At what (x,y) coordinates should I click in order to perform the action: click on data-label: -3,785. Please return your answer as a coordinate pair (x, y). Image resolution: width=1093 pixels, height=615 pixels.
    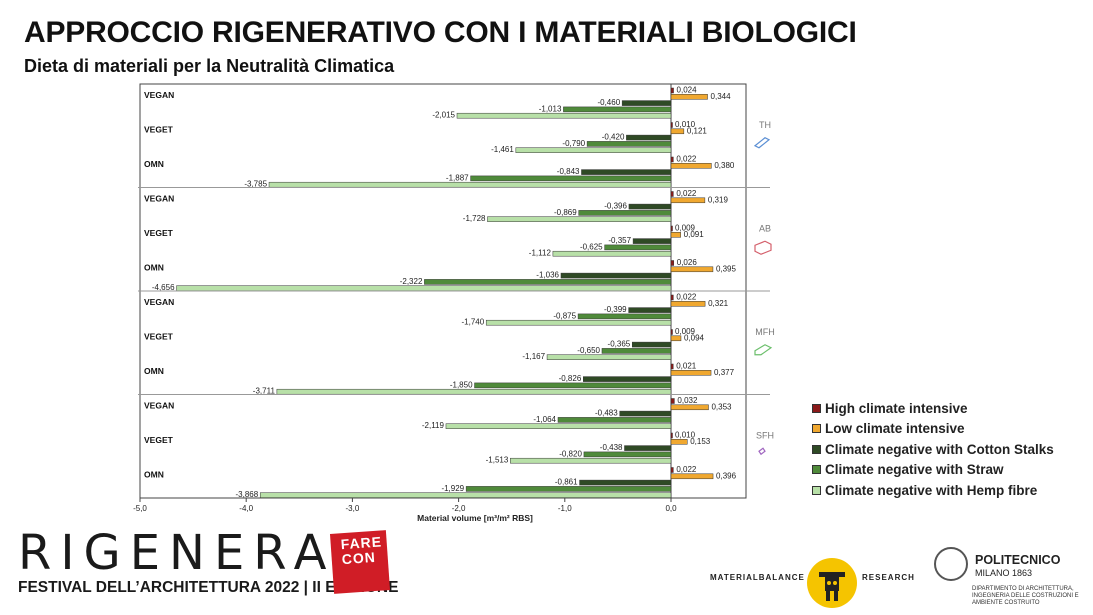
    Looking at the image, I should click on (255, 184).